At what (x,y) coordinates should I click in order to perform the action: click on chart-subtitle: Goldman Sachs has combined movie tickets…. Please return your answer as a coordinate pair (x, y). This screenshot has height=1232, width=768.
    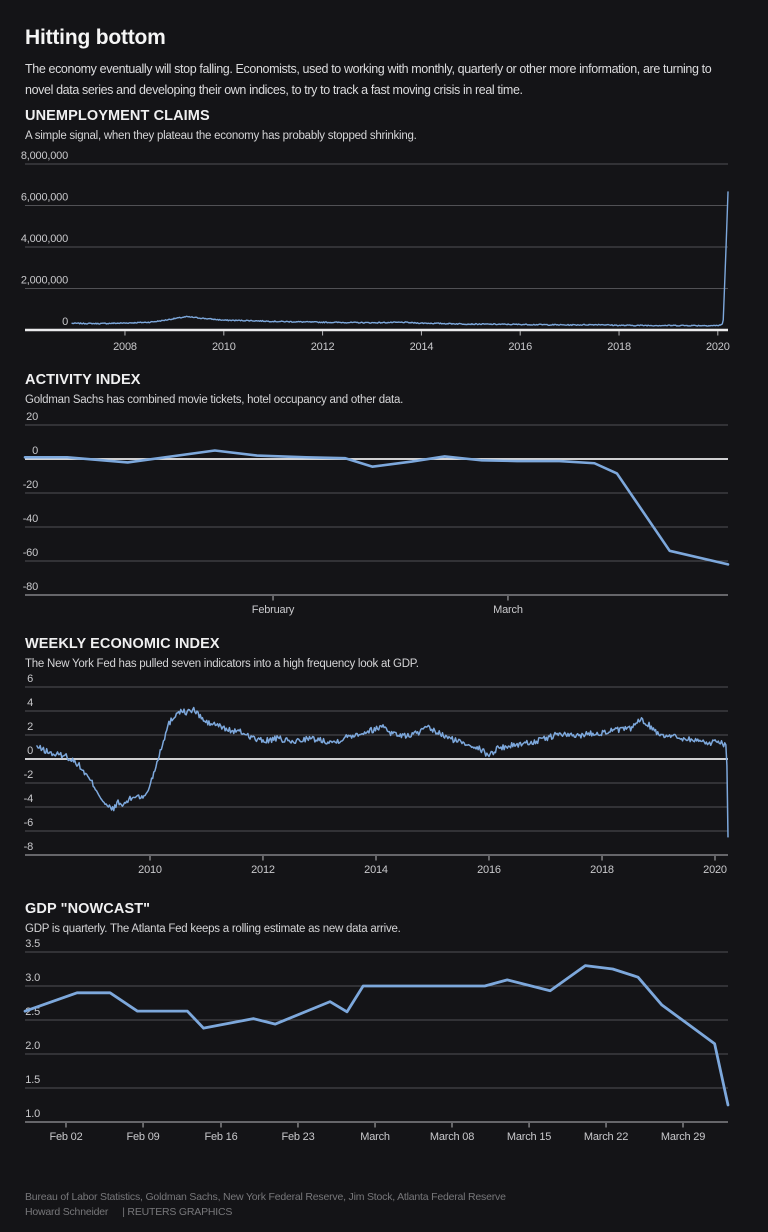
    Looking at the image, I should click on (214, 400).